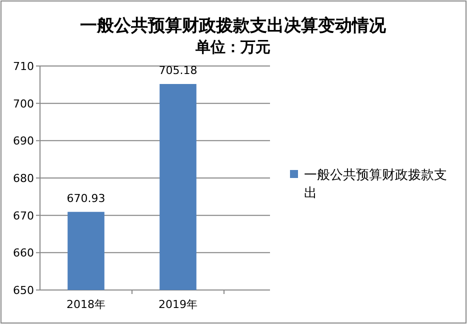  I want to click on data-label: 705.18, so click(178, 70).